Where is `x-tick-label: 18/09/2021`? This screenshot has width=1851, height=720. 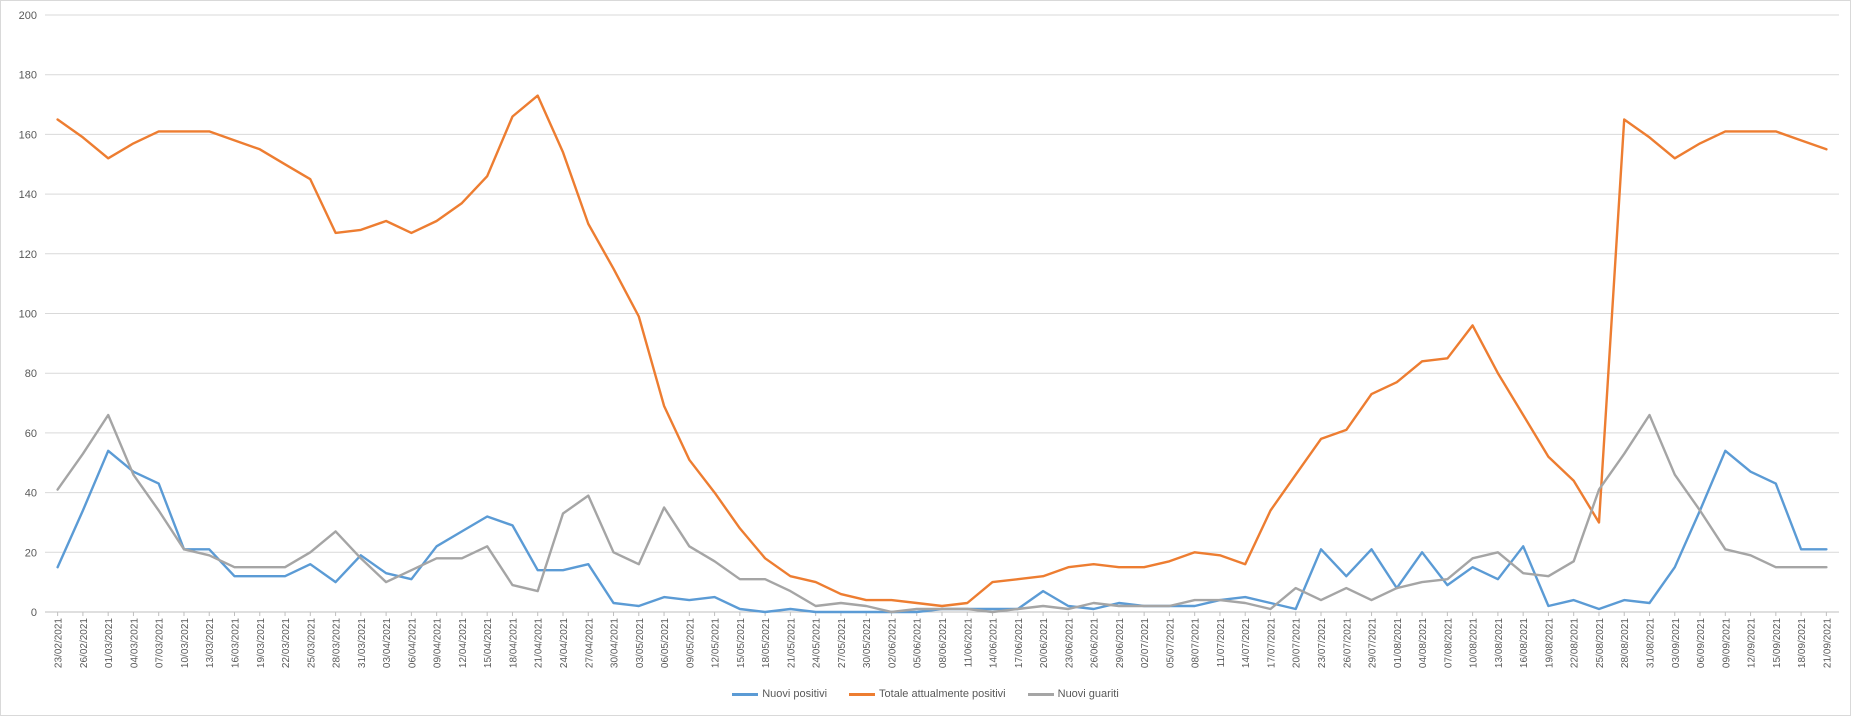
x-tick-label: 18/09/2021 is located at coordinates (1802, 643).